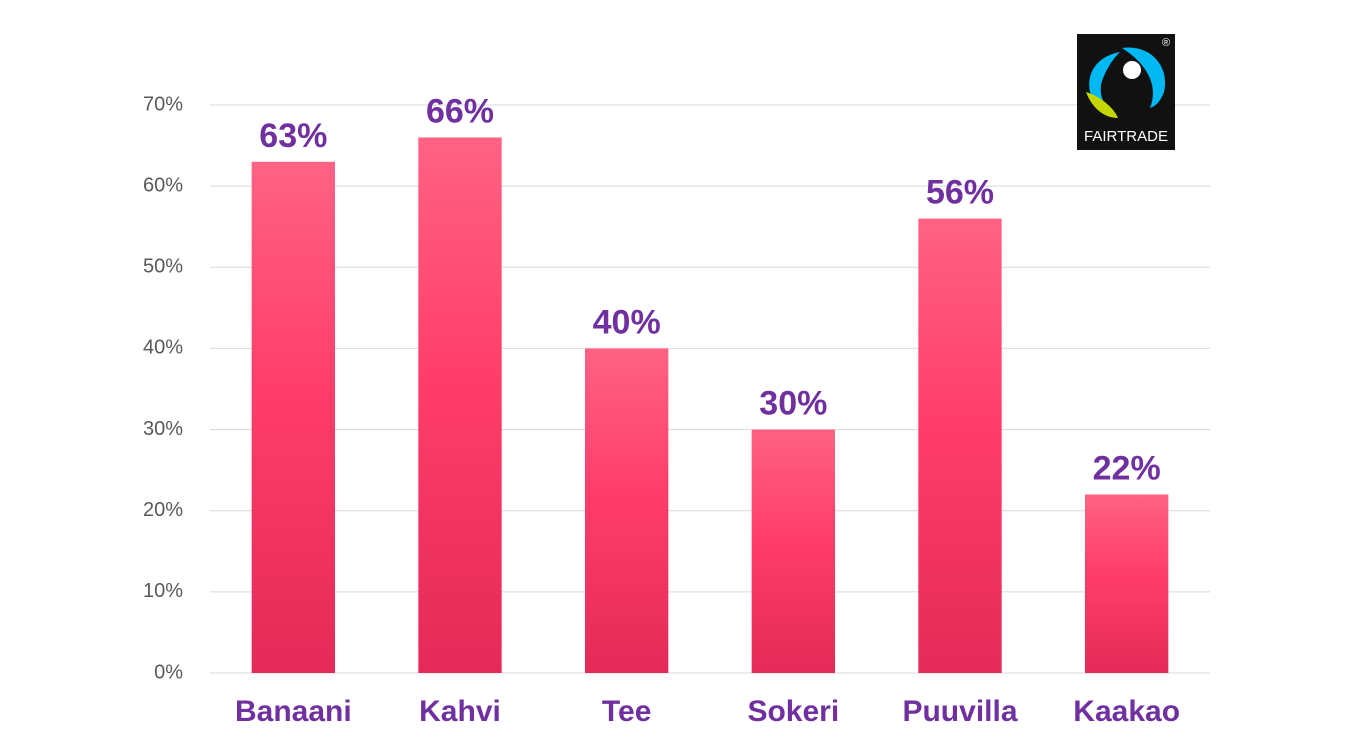  What do you see at coordinates (1166, 43) in the screenshot?
I see `logo-registered: ®` at bounding box center [1166, 43].